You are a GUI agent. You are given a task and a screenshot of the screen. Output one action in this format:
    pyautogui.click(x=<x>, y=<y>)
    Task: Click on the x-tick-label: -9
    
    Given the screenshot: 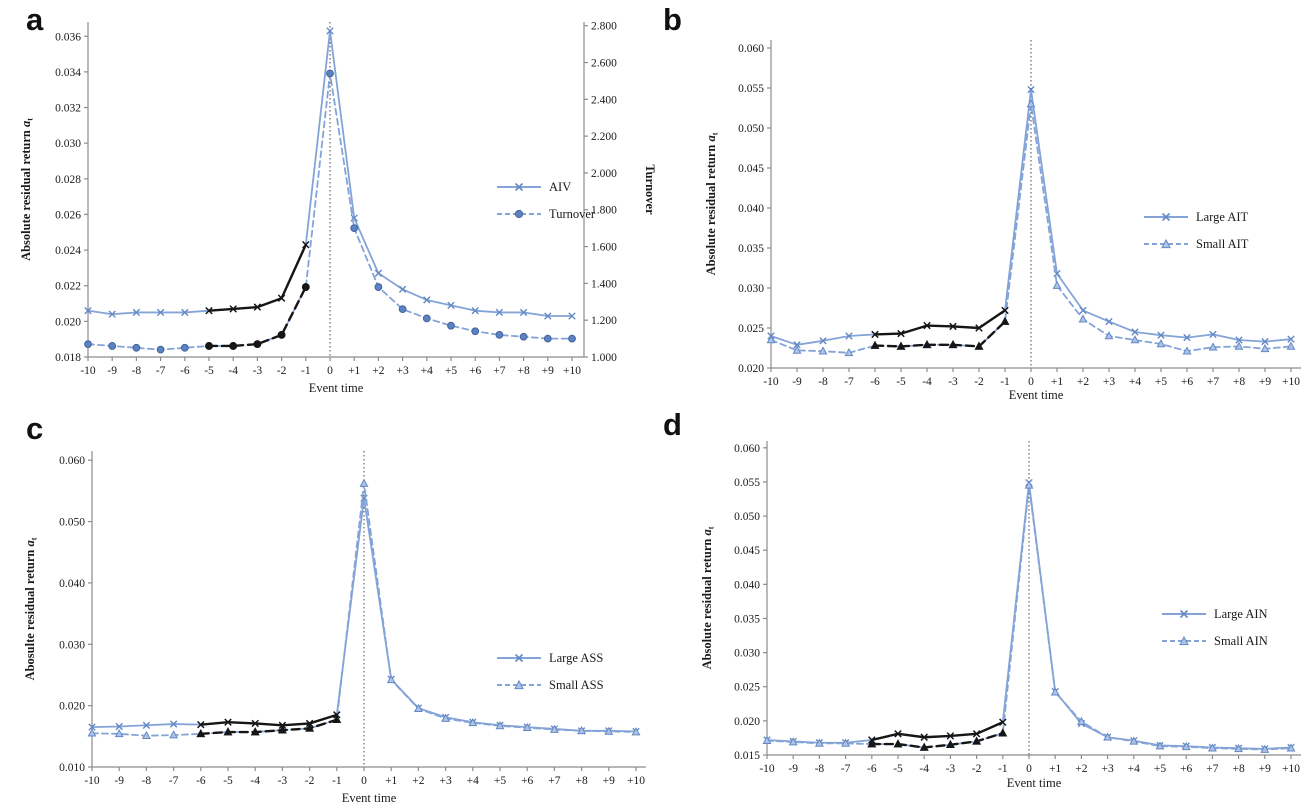 What is the action you would take?
    pyautogui.click(x=797, y=382)
    